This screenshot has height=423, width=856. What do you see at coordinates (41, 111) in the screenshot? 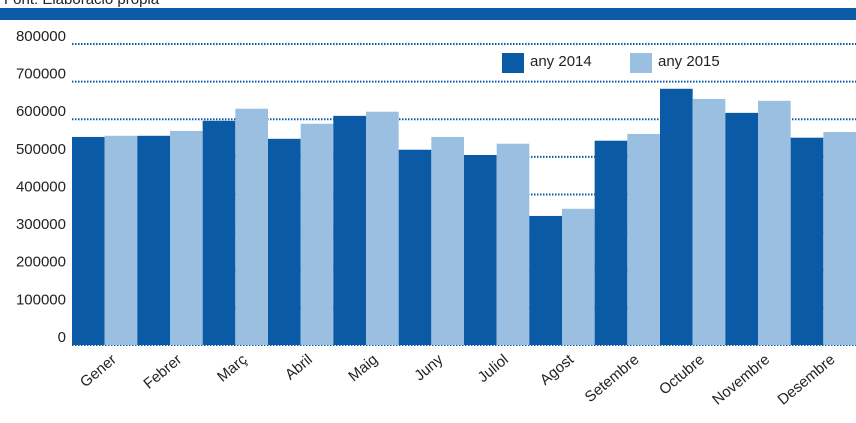
I see `y-tick-label: 600000` at bounding box center [41, 111].